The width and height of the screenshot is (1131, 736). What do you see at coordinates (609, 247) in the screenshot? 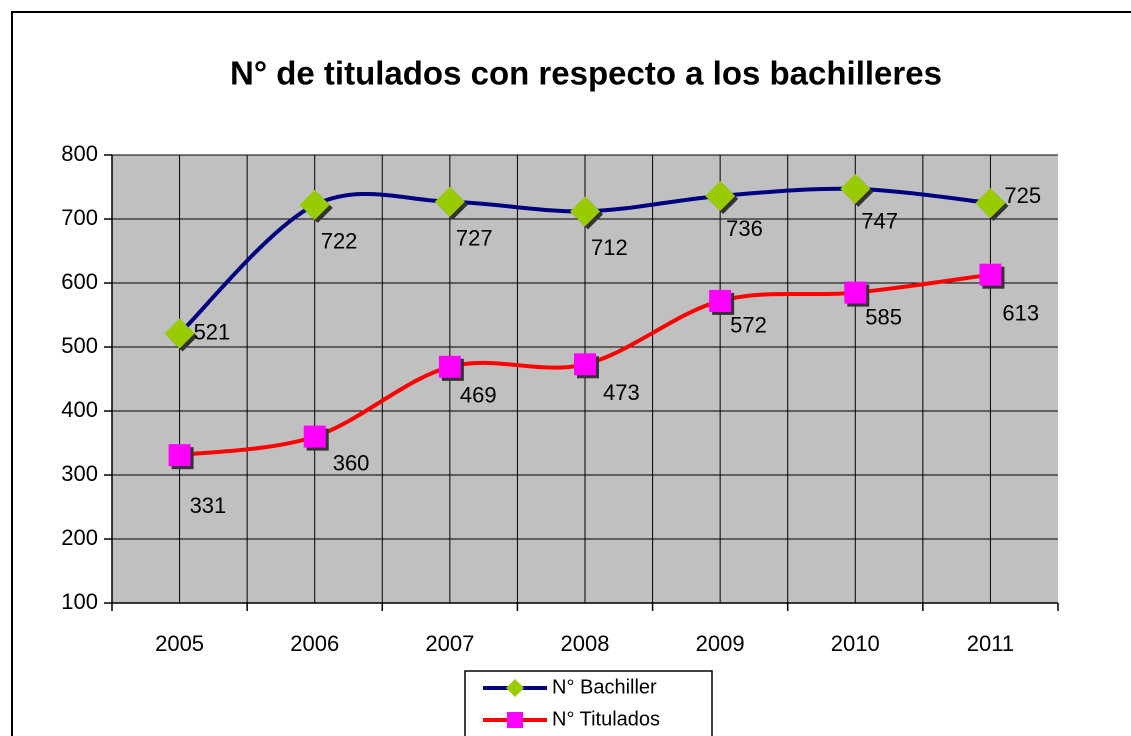
I see `data-label: 712` at bounding box center [609, 247].